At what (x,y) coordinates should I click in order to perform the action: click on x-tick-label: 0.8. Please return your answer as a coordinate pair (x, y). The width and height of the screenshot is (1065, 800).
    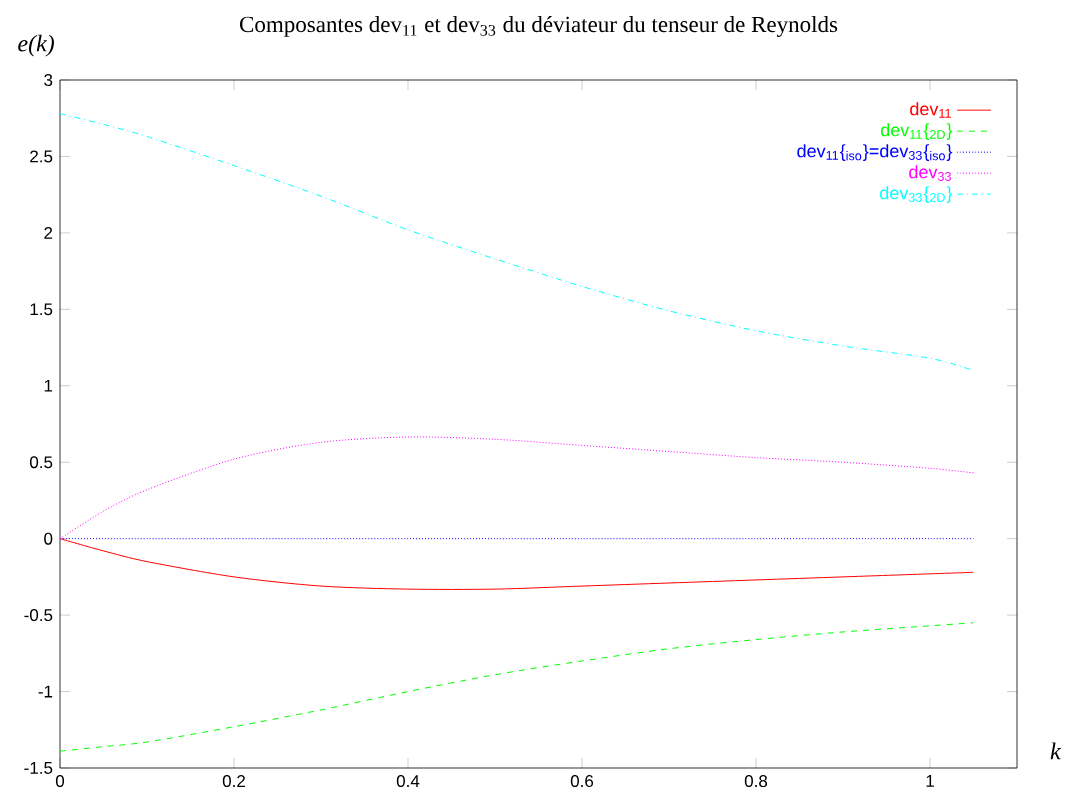
    Looking at the image, I should click on (756, 781).